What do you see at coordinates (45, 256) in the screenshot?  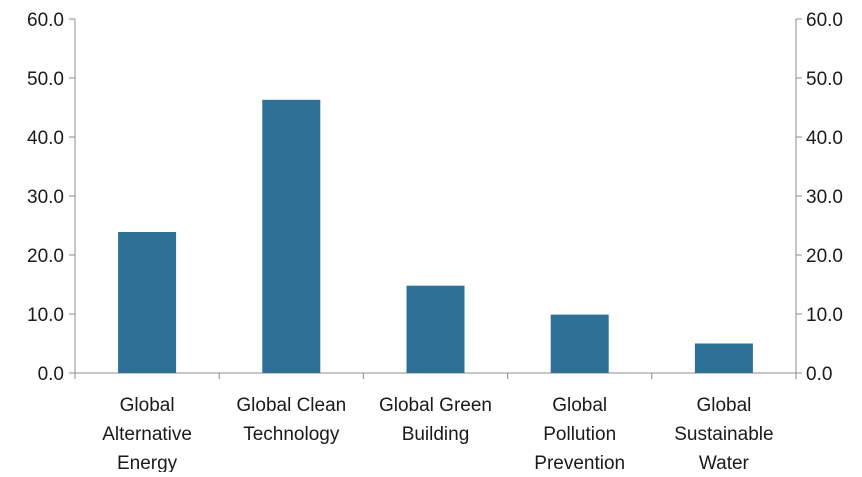 I see `y-tick-label-left: 20.0` at bounding box center [45, 256].